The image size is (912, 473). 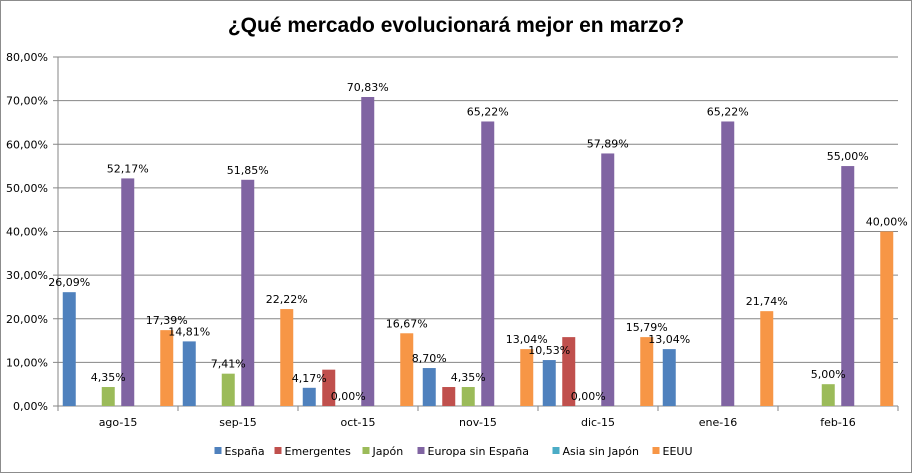 I want to click on x-tick-label: oct-15, so click(x=357, y=422).